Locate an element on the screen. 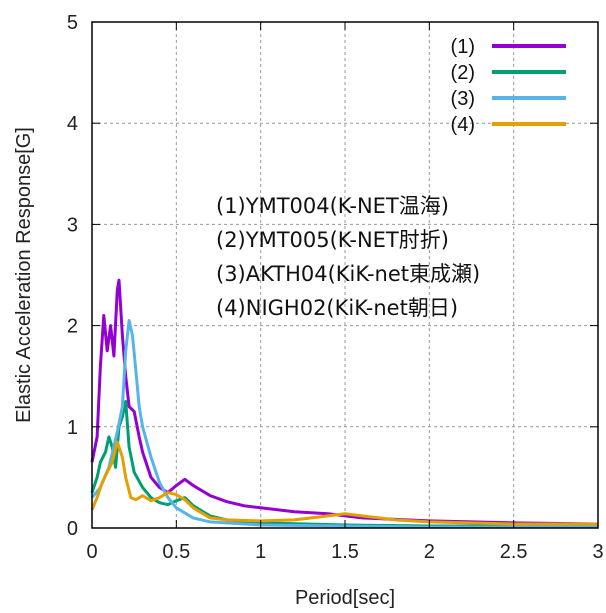 The height and width of the screenshot is (613, 606). x-tick-label: 1 is located at coordinates (260, 552).